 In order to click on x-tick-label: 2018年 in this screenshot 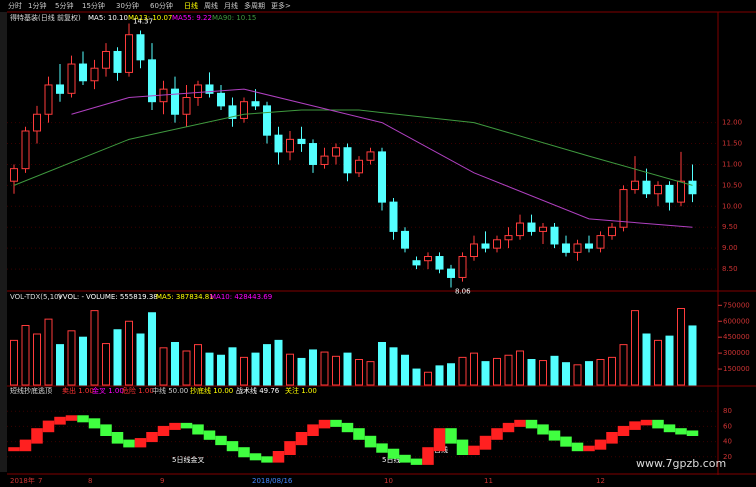, I will do `click(22, 480)`.